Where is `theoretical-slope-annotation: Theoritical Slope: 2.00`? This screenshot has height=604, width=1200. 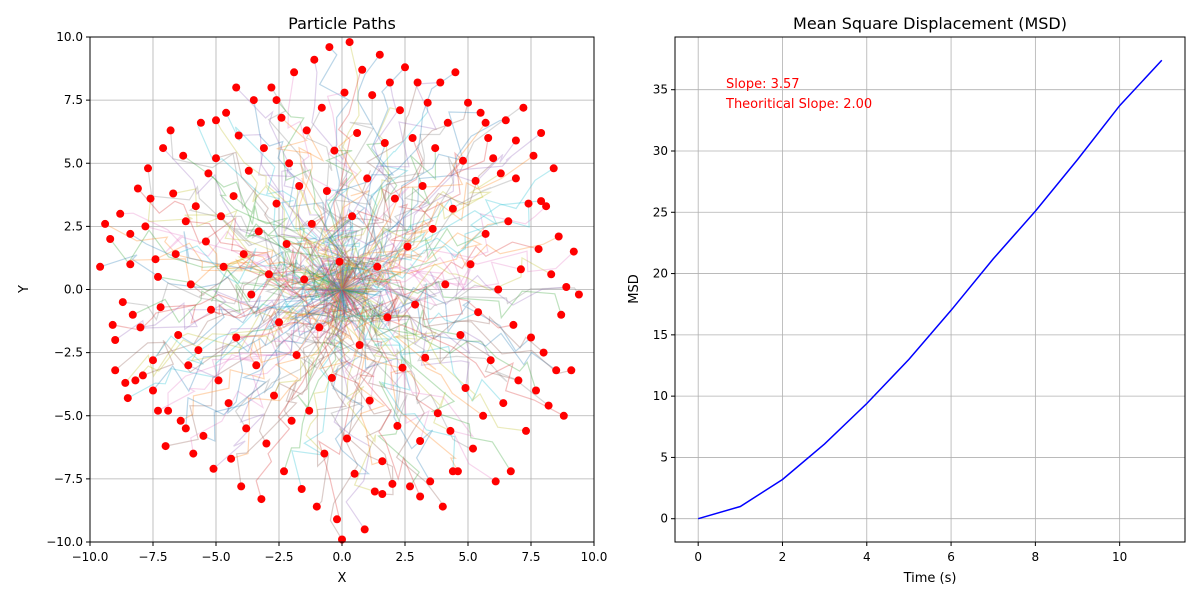
theoretical-slope-annotation: Theoritical Slope: 2.00 is located at coordinates (798, 104).